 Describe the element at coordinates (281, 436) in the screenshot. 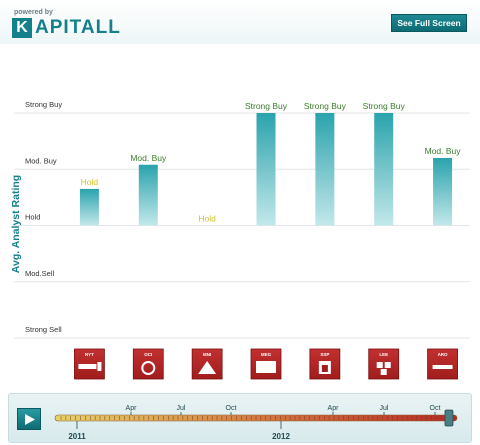

I see `timeline-year-label: 2012` at that location.